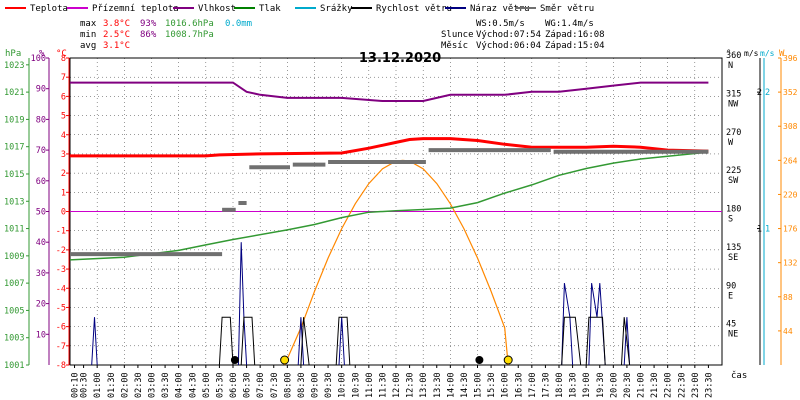 Image resolution: width=800 pixels, height=400 pixels. I want to click on tick-dir-label: S, so click(730, 220).